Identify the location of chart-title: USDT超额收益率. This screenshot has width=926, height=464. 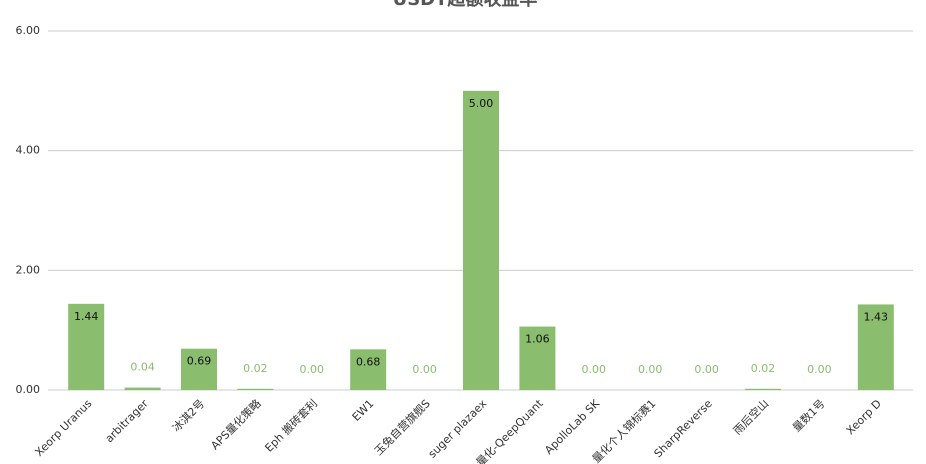
(465, 5).